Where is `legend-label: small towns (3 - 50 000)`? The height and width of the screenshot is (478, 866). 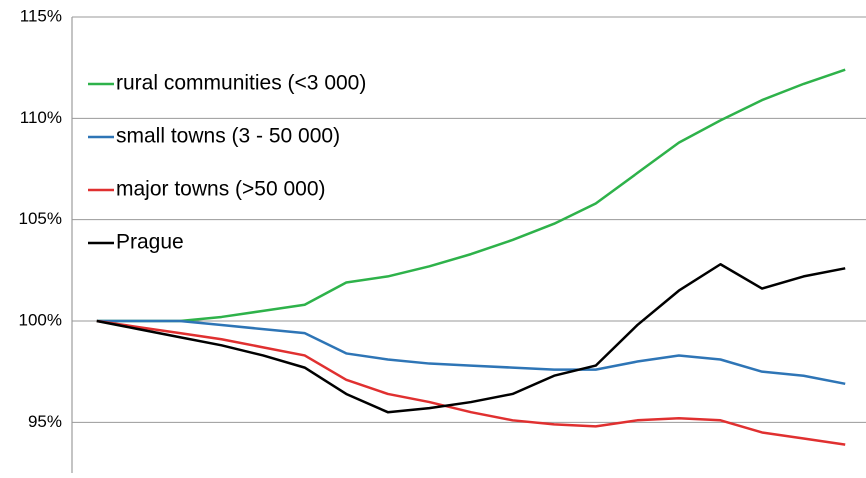
legend-label: small towns (3 - 50 000) is located at coordinates (228, 136).